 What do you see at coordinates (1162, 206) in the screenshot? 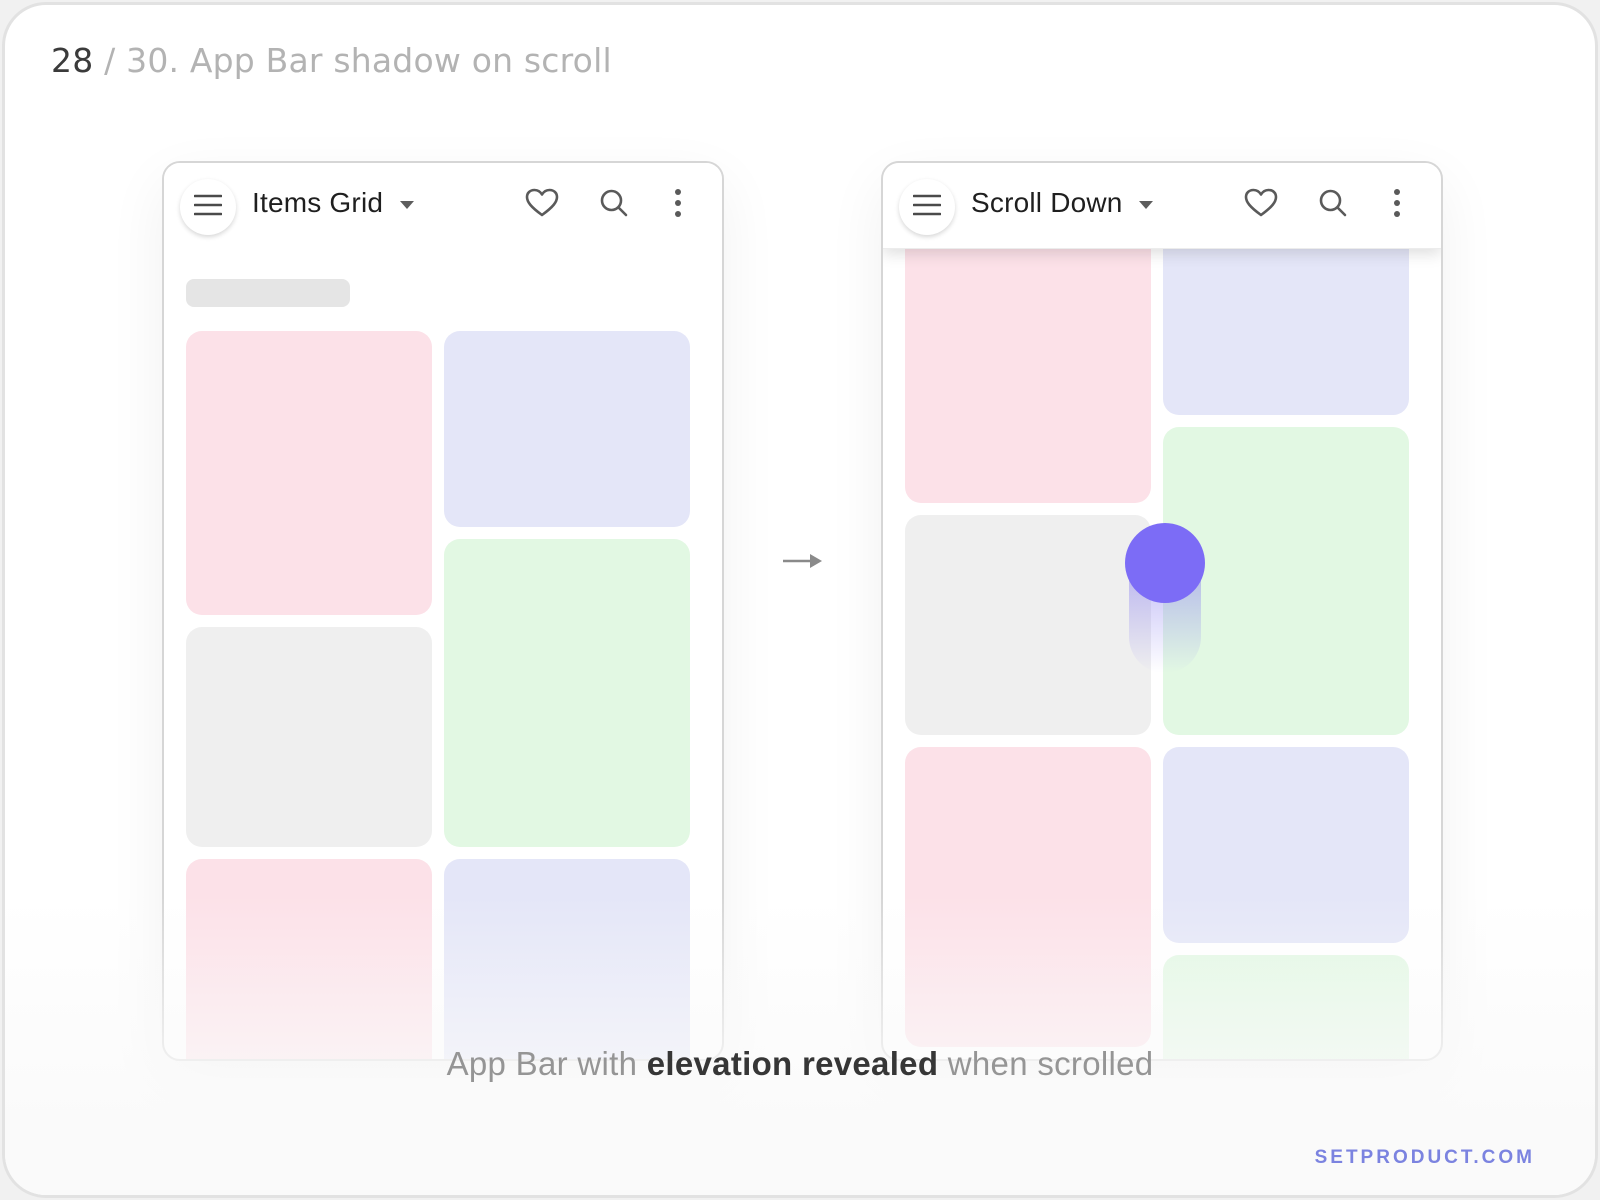
I see `app-bar-elevated: Scroll Down` at bounding box center [1162, 206].